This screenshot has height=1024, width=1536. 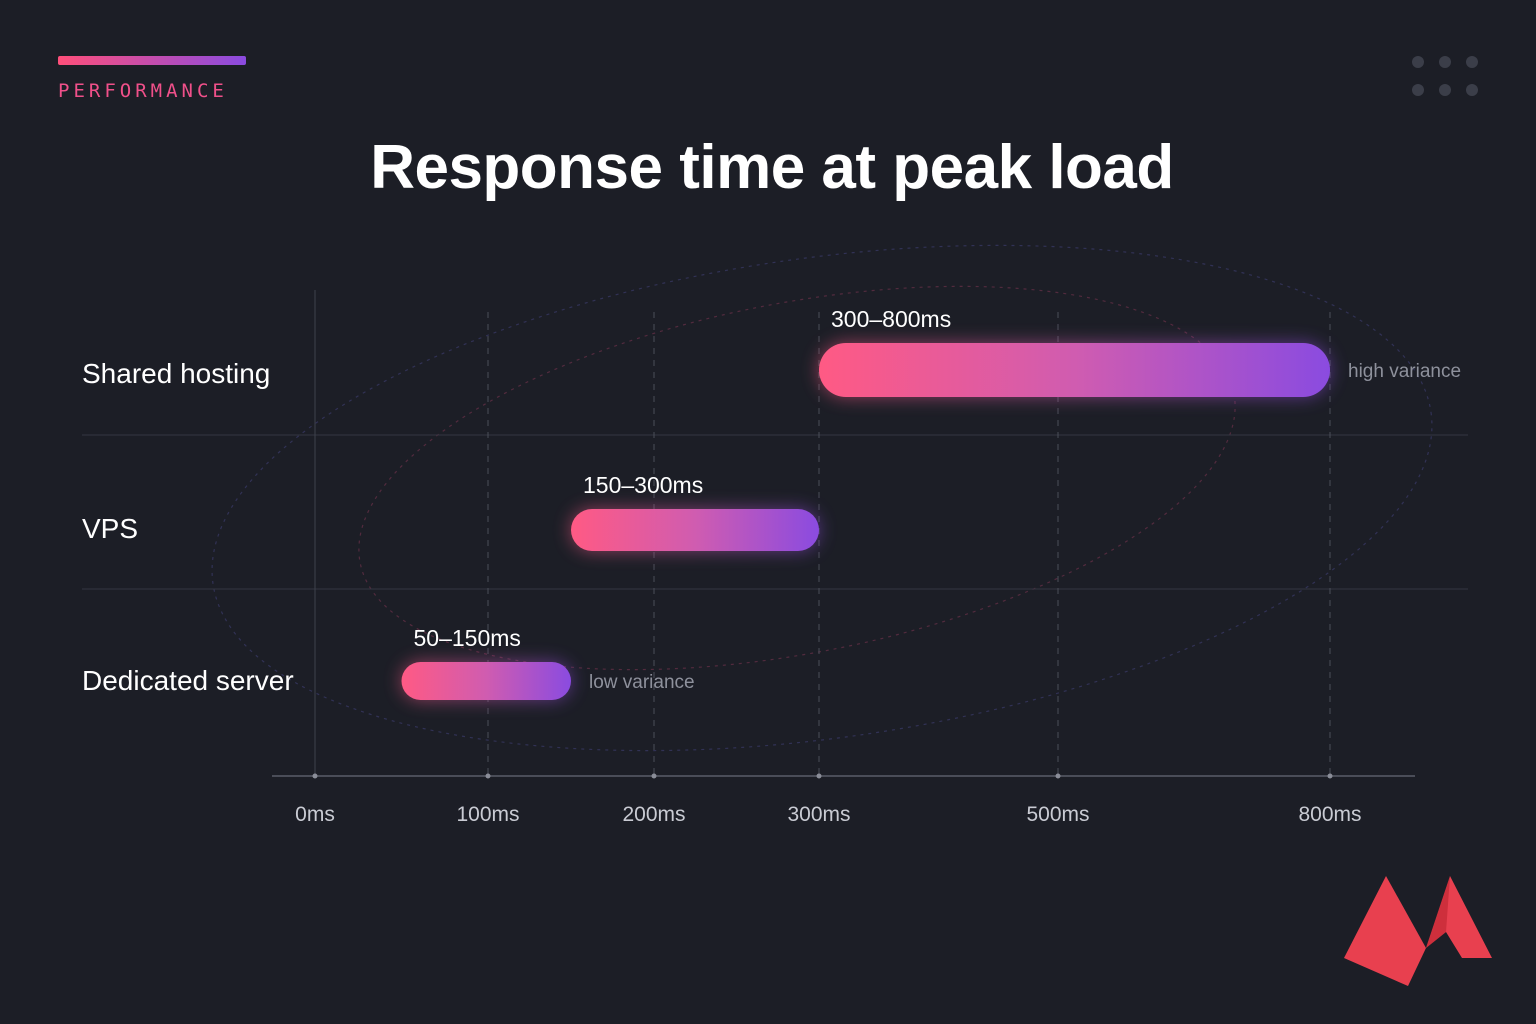 I want to click on variance-annotation: high variance, so click(x=1404, y=371).